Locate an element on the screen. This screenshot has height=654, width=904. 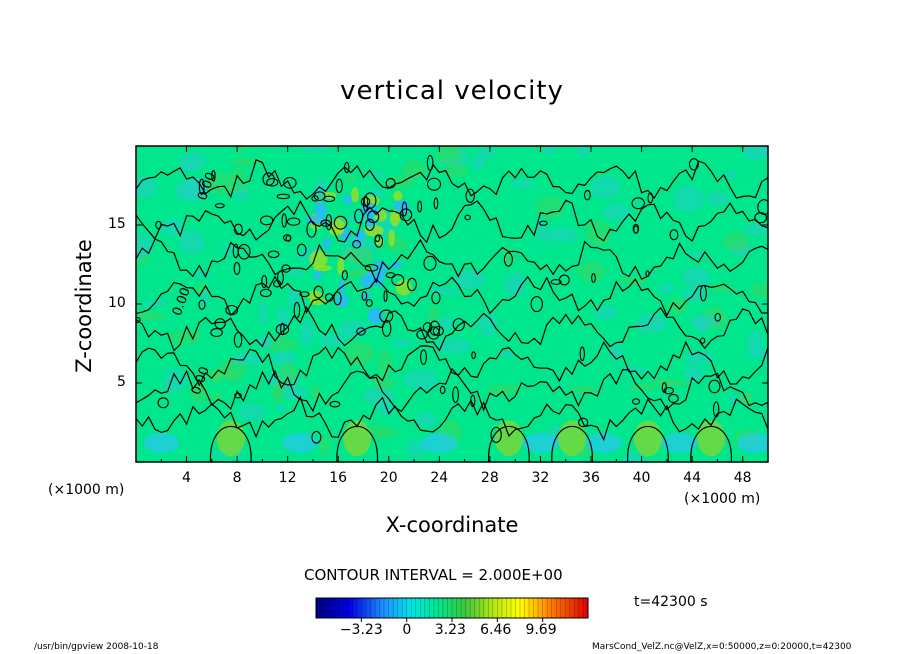
footer-left: /usr/bin/gpview 2008-10-18 is located at coordinates (96, 647).